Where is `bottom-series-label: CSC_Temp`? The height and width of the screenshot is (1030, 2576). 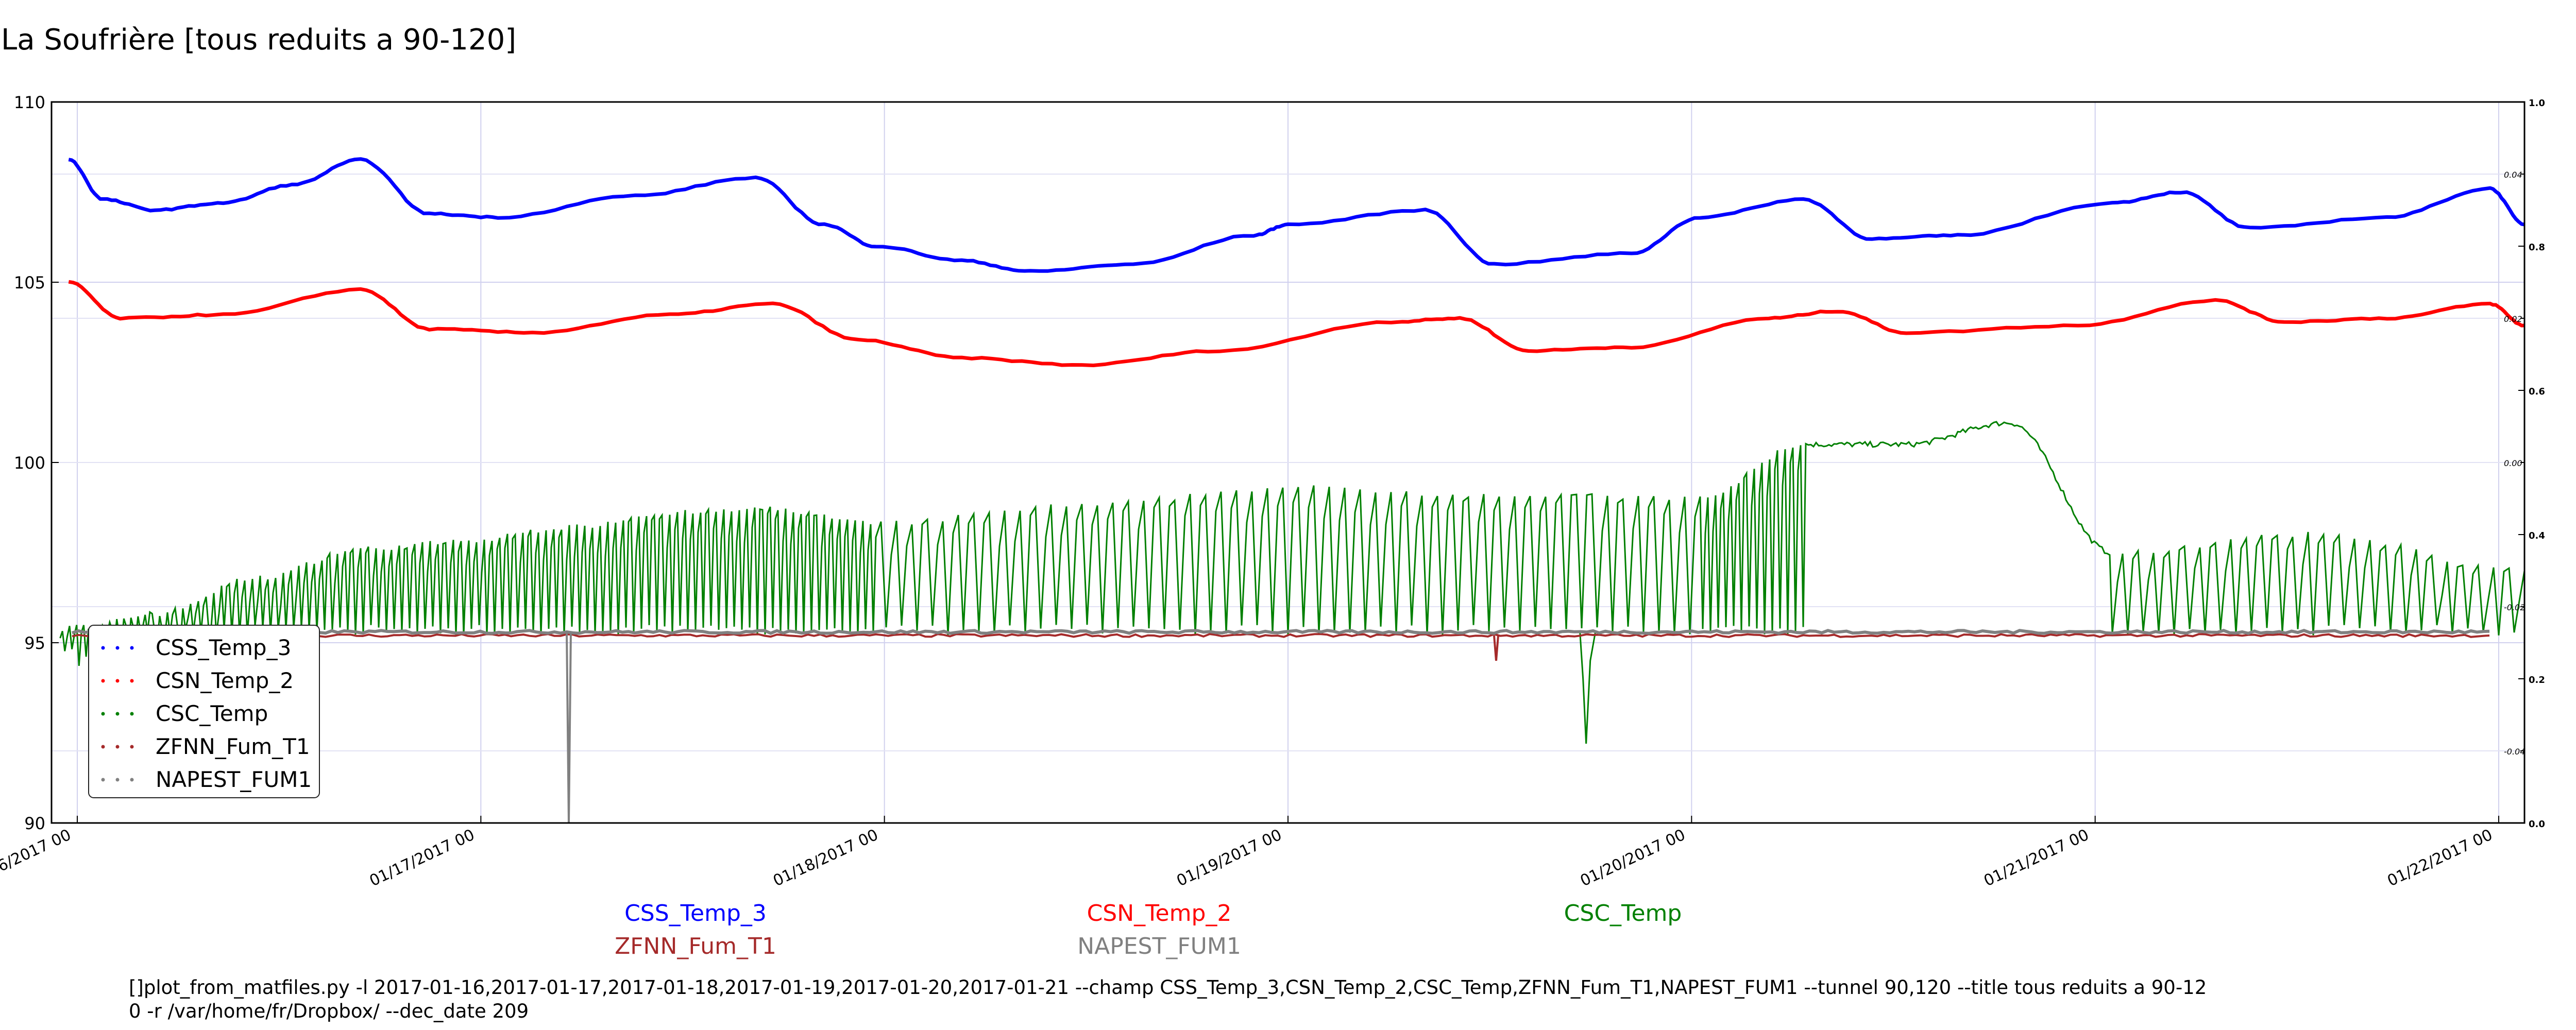 bottom-series-label: CSC_Temp is located at coordinates (1623, 913).